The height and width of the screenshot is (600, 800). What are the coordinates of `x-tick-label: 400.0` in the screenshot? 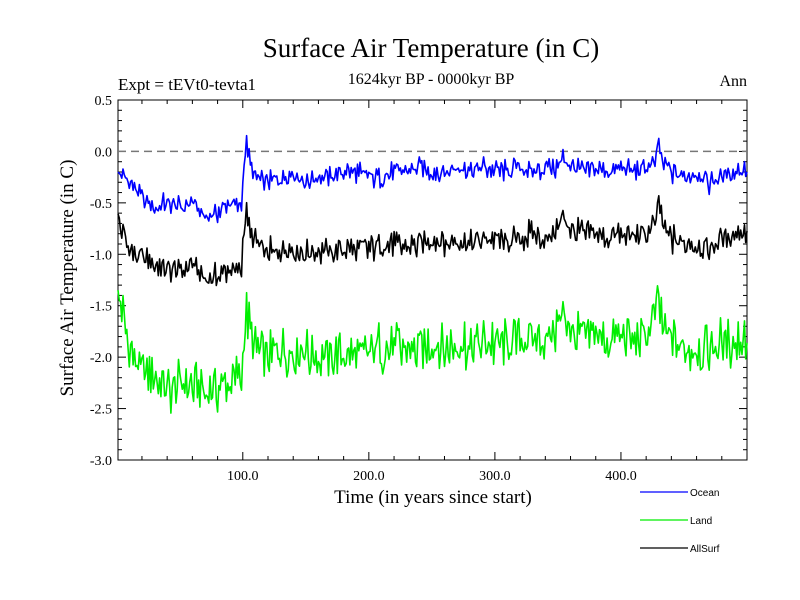 It's located at (621, 476).